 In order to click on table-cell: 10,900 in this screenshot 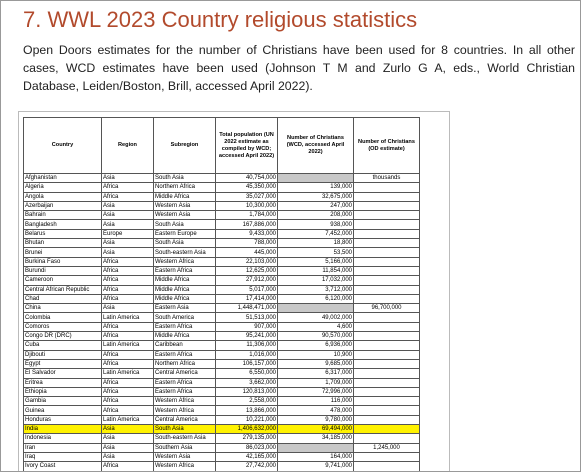, I will do `click(315, 354)`.